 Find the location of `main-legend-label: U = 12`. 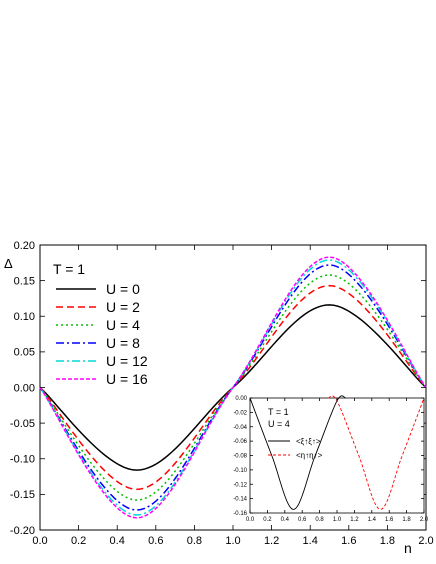

main-legend-label: U = 12 is located at coordinates (127, 361).